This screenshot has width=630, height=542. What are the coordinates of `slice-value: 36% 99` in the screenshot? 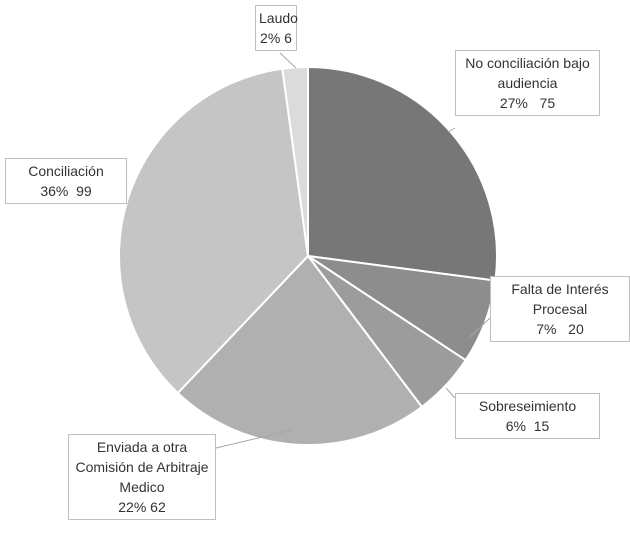 It's located at (66, 191).